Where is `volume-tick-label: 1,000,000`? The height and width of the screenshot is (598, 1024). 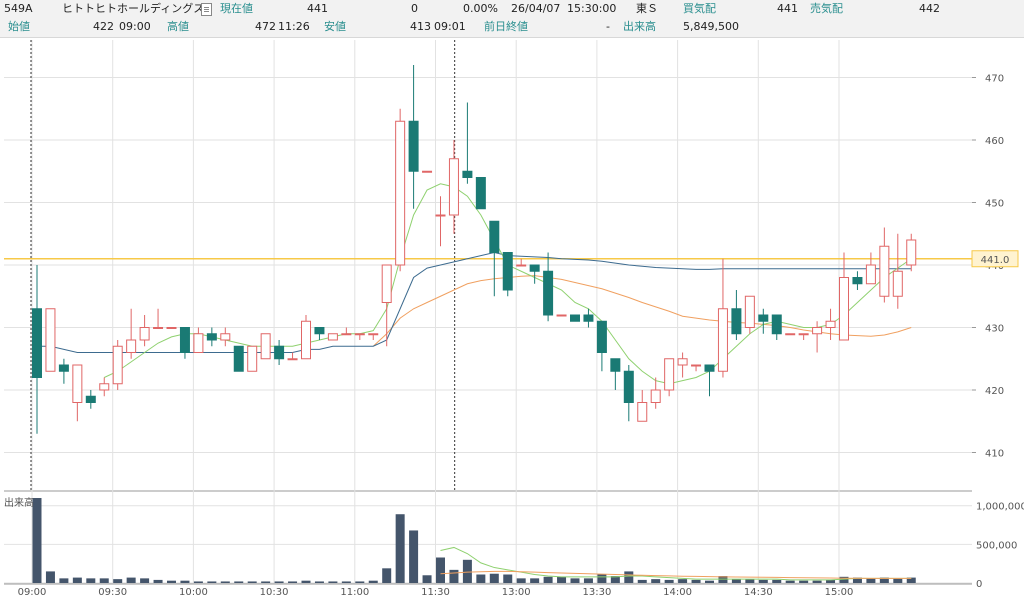 volume-tick-label: 1,000,000 is located at coordinates (1000, 507).